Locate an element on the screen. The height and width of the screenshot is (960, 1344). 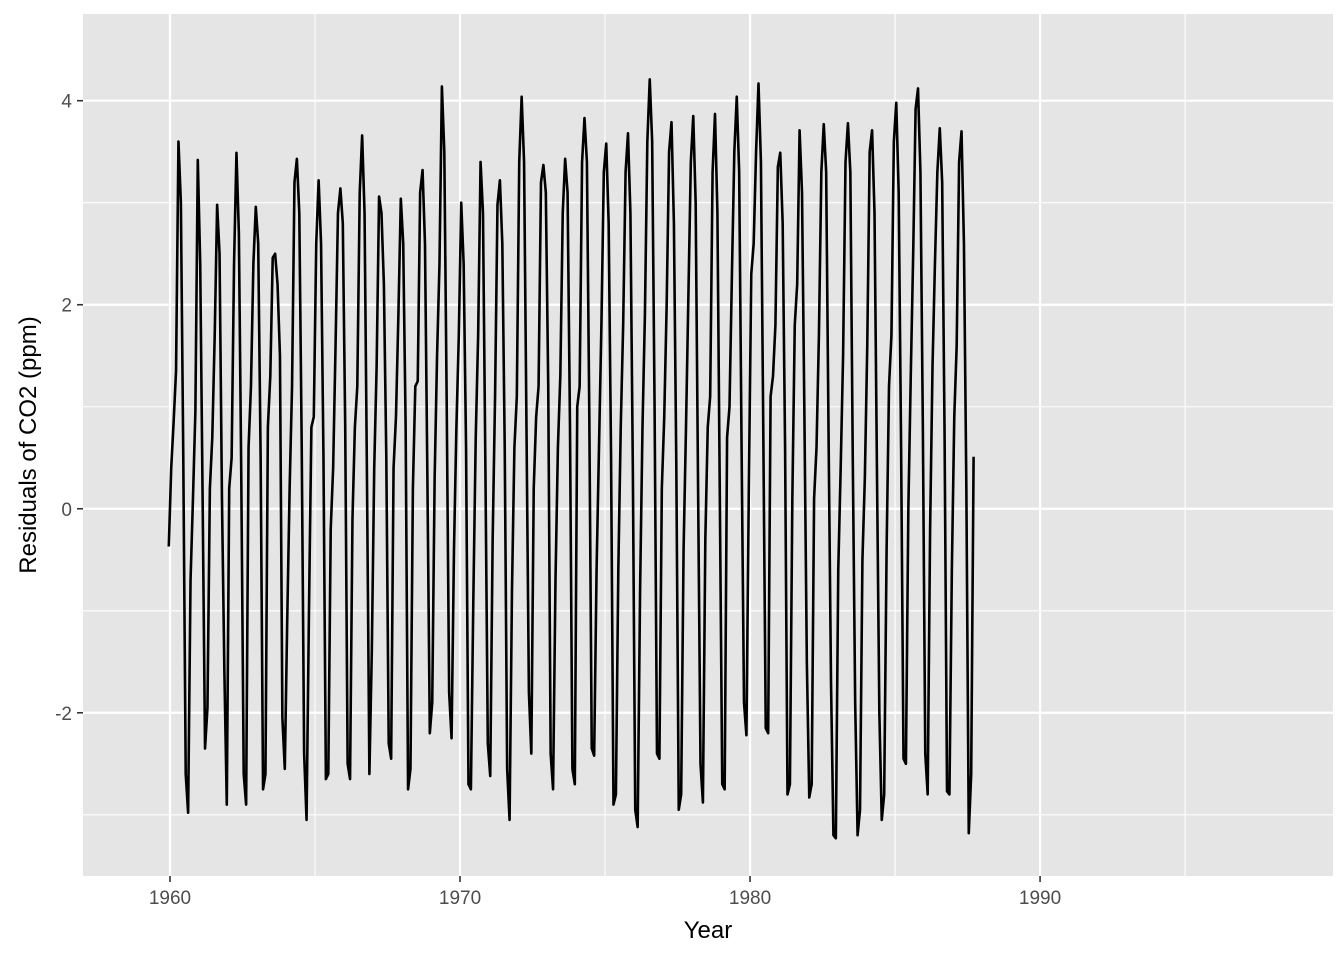
x-tick-label: 1990 is located at coordinates (1040, 898).